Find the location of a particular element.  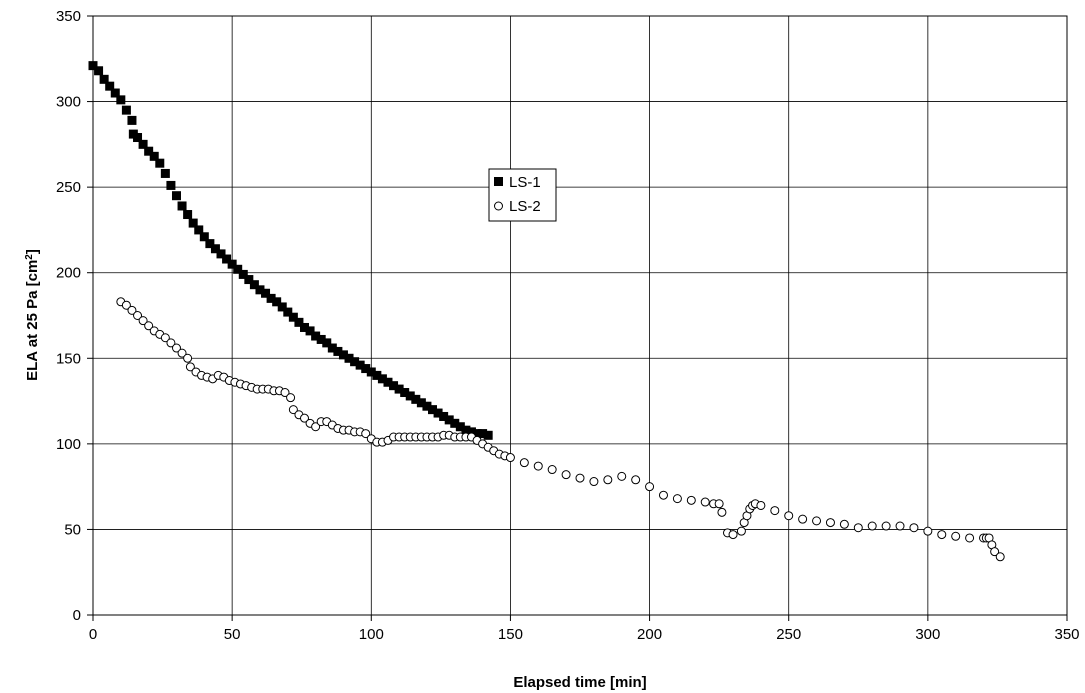

y-axis-title: ELA at 25 Pa [cm2] is located at coordinates (33, 315).